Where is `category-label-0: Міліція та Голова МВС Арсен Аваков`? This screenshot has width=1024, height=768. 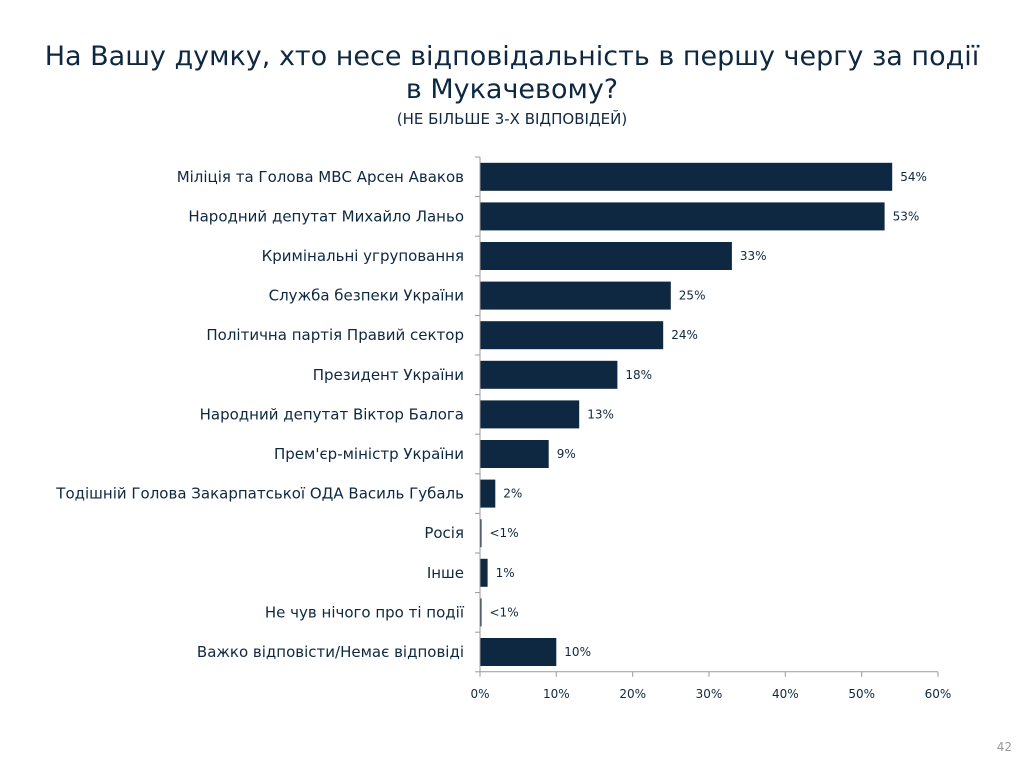 category-label-0: Міліція та Голова МВС Арсен Аваков is located at coordinates (320, 177).